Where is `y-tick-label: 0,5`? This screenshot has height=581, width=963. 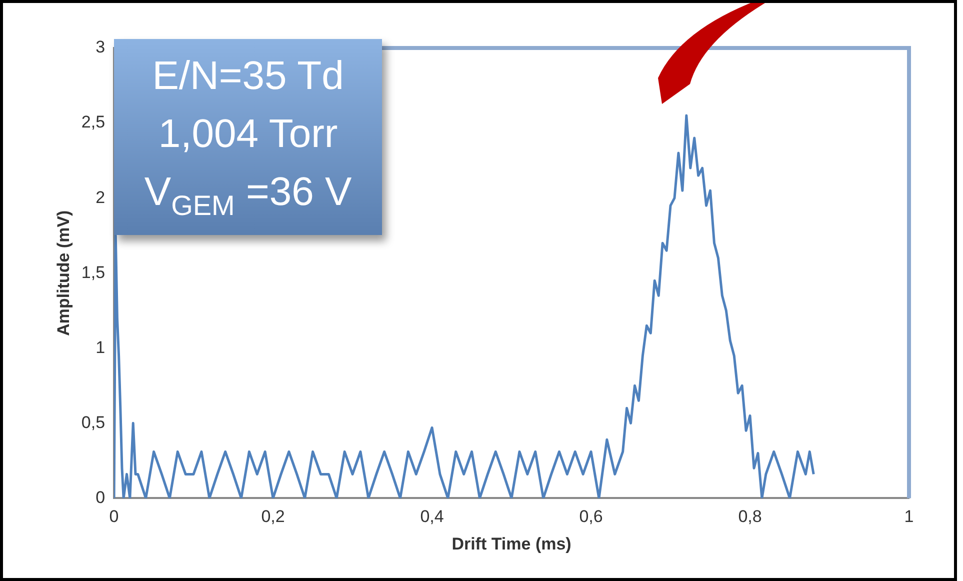 y-tick-label: 0,5 is located at coordinates (93, 422).